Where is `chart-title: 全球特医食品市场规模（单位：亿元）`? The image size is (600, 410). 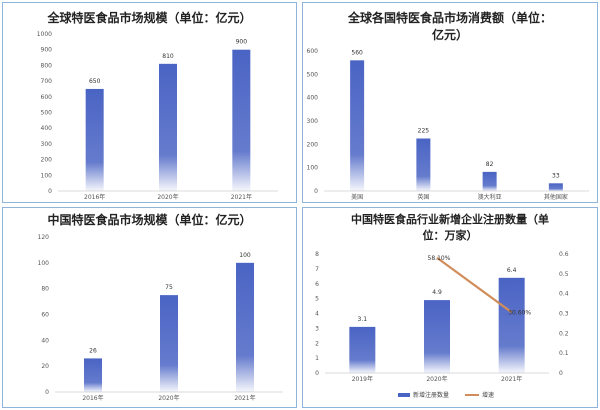
chart-title: 全球特医食品市场规模（单位：亿元） is located at coordinates (148, 17).